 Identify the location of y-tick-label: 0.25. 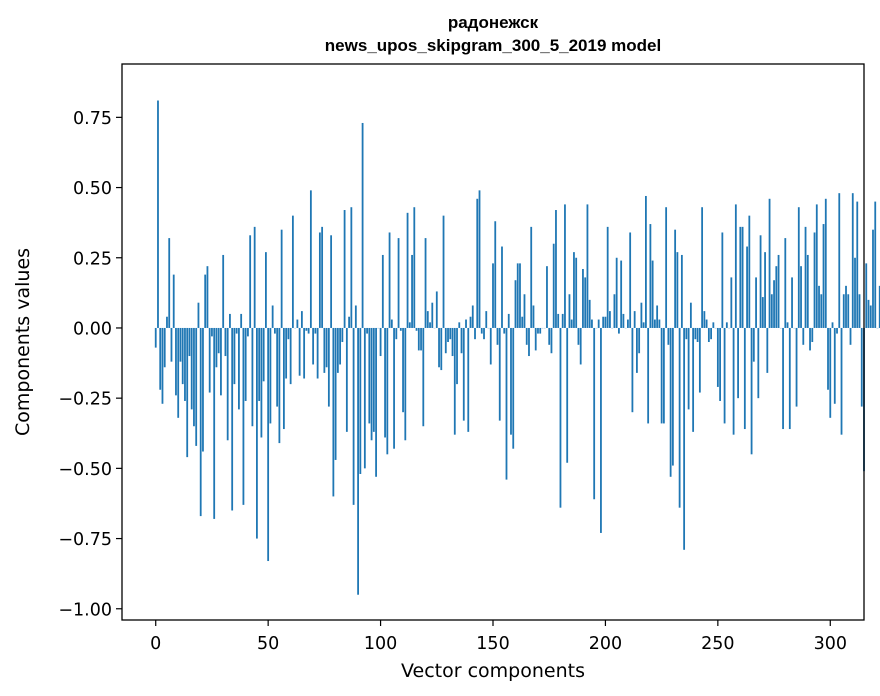
(92, 259).